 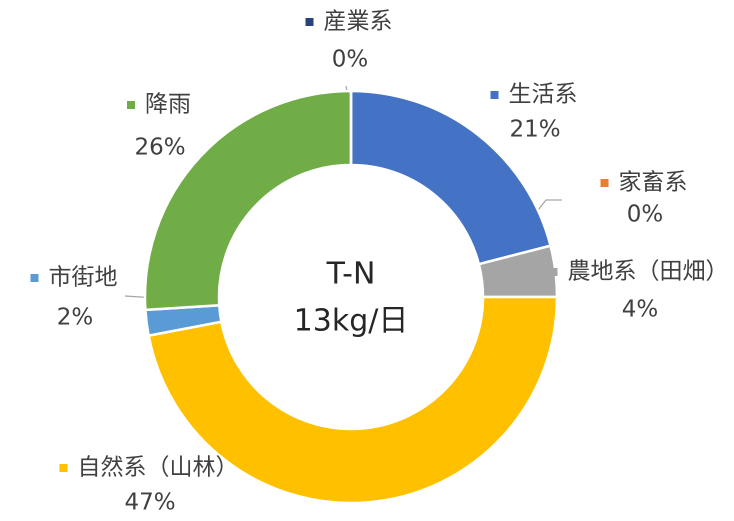 What do you see at coordinates (168, 105) in the screenshot?
I see `data-label-name: 降雨` at bounding box center [168, 105].